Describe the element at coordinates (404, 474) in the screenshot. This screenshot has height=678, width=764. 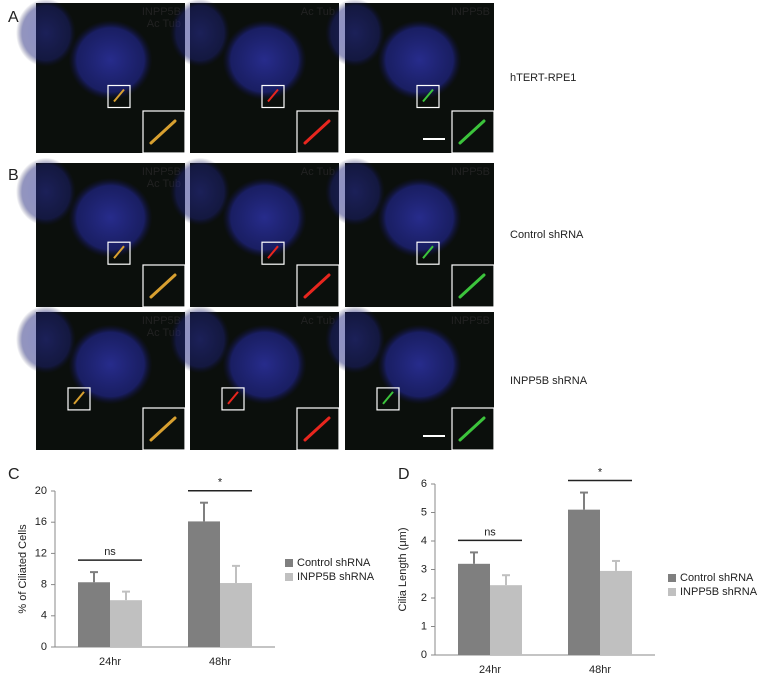
I see `panel-letter: D` at that location.